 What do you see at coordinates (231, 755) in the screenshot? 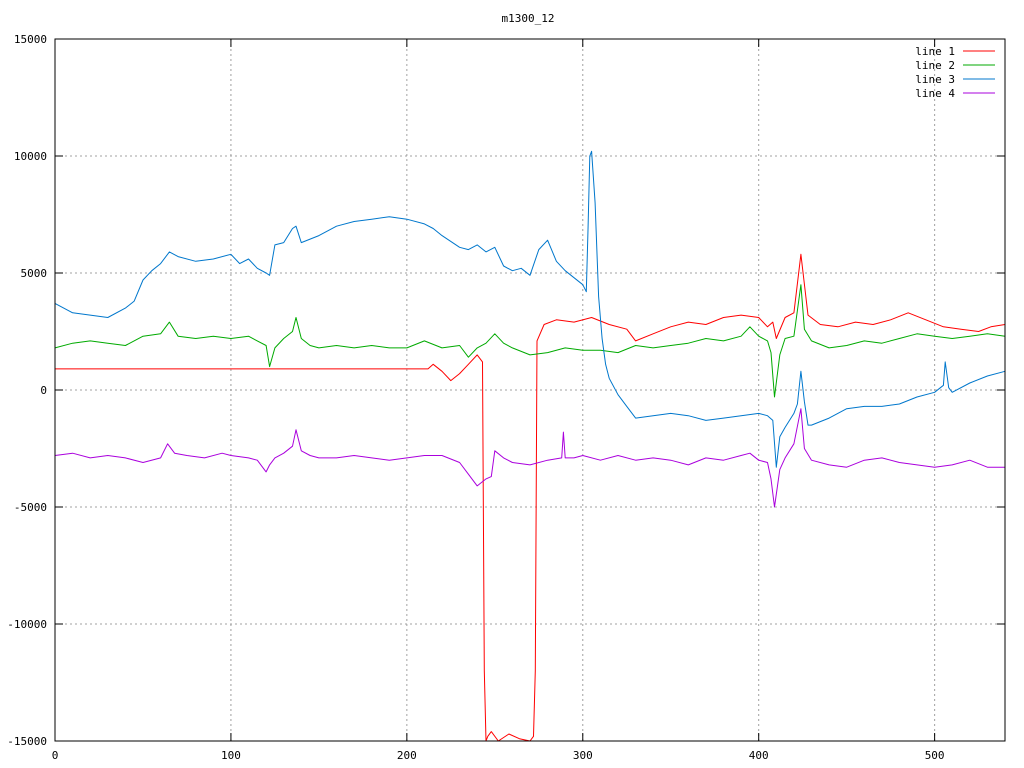
I see `x-tick-label: 100` at bounding box center [231, 755].